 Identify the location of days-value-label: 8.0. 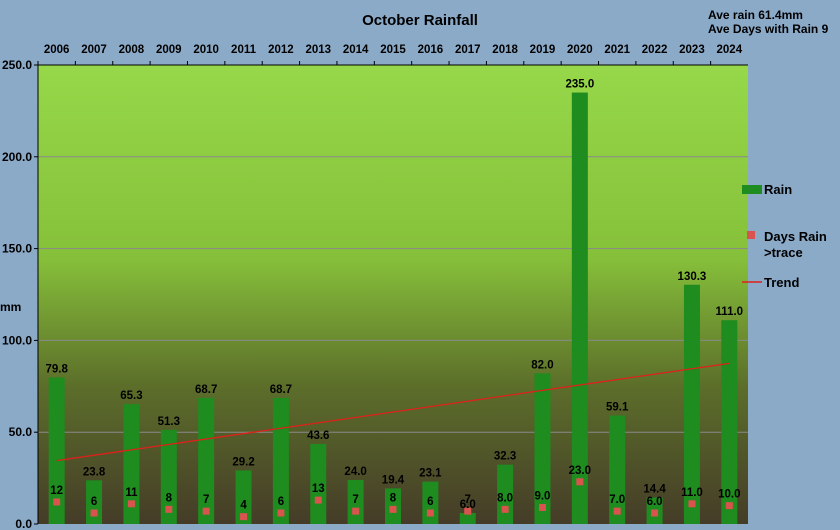
(505, 498).